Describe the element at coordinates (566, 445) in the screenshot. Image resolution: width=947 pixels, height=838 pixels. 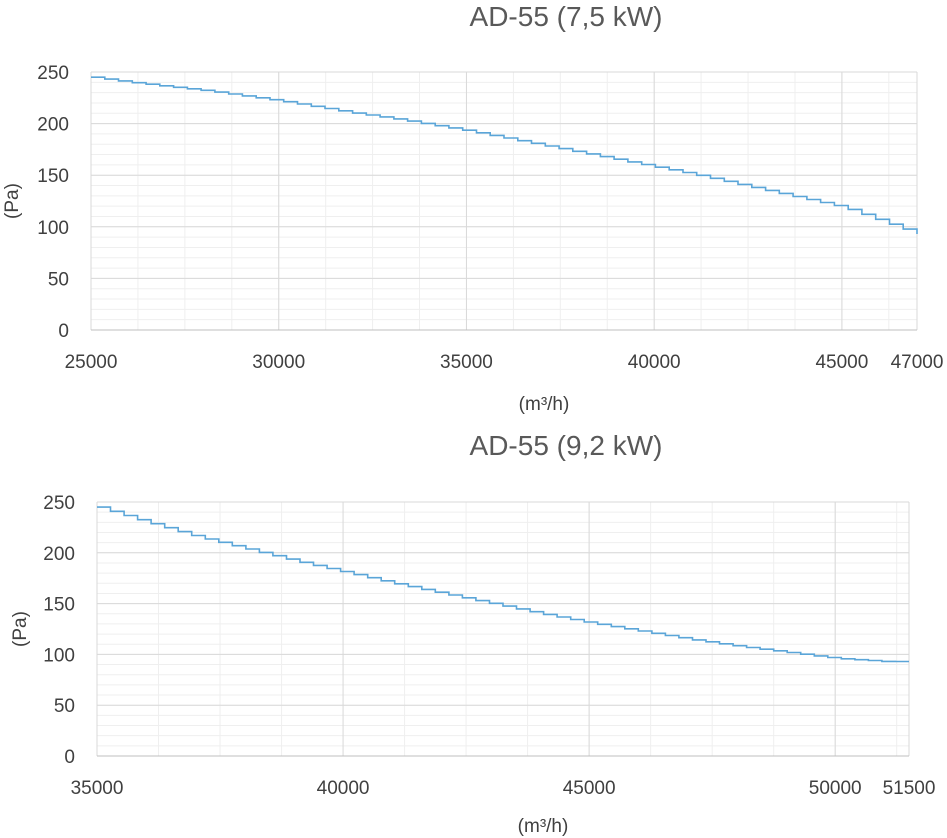
I see `chart-title: AD-55 (9,2 kW)` at that location.